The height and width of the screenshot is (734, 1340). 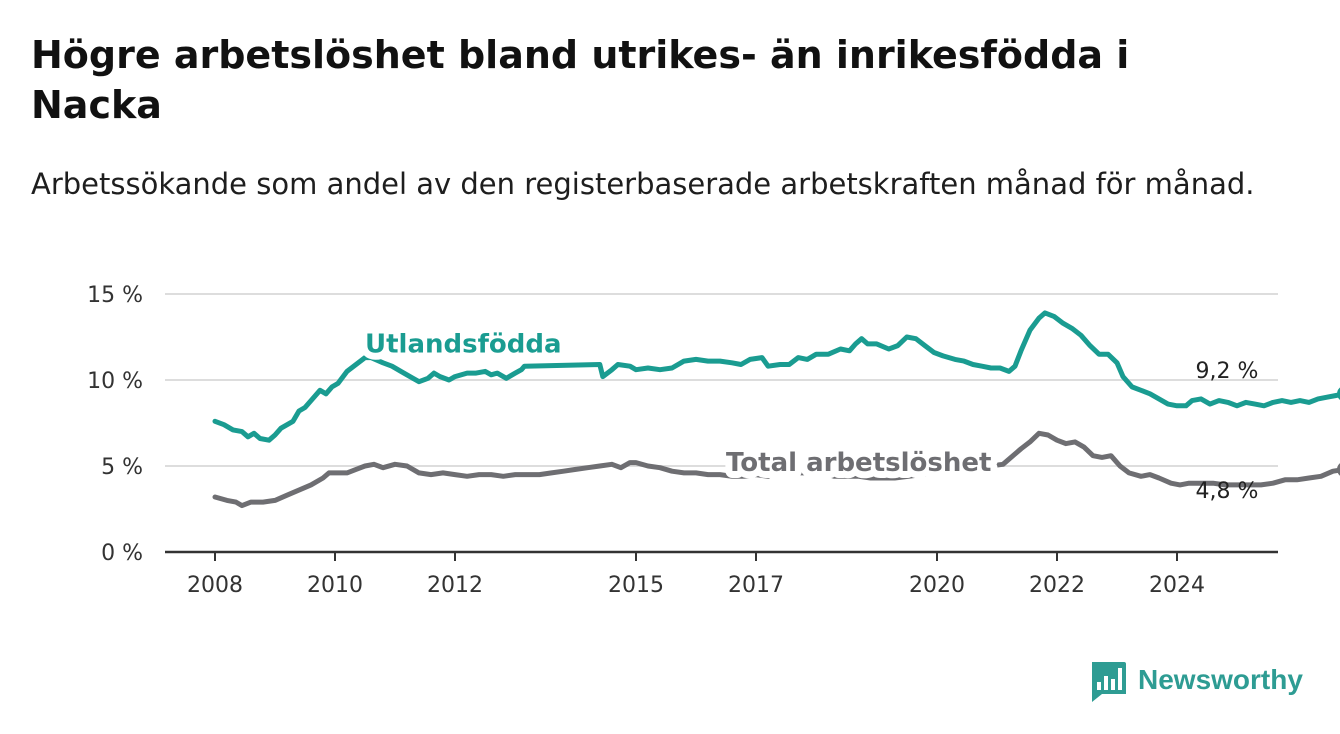 I want to click on series-label-halo: Utlandsfödda, so click(x=463, y=344).